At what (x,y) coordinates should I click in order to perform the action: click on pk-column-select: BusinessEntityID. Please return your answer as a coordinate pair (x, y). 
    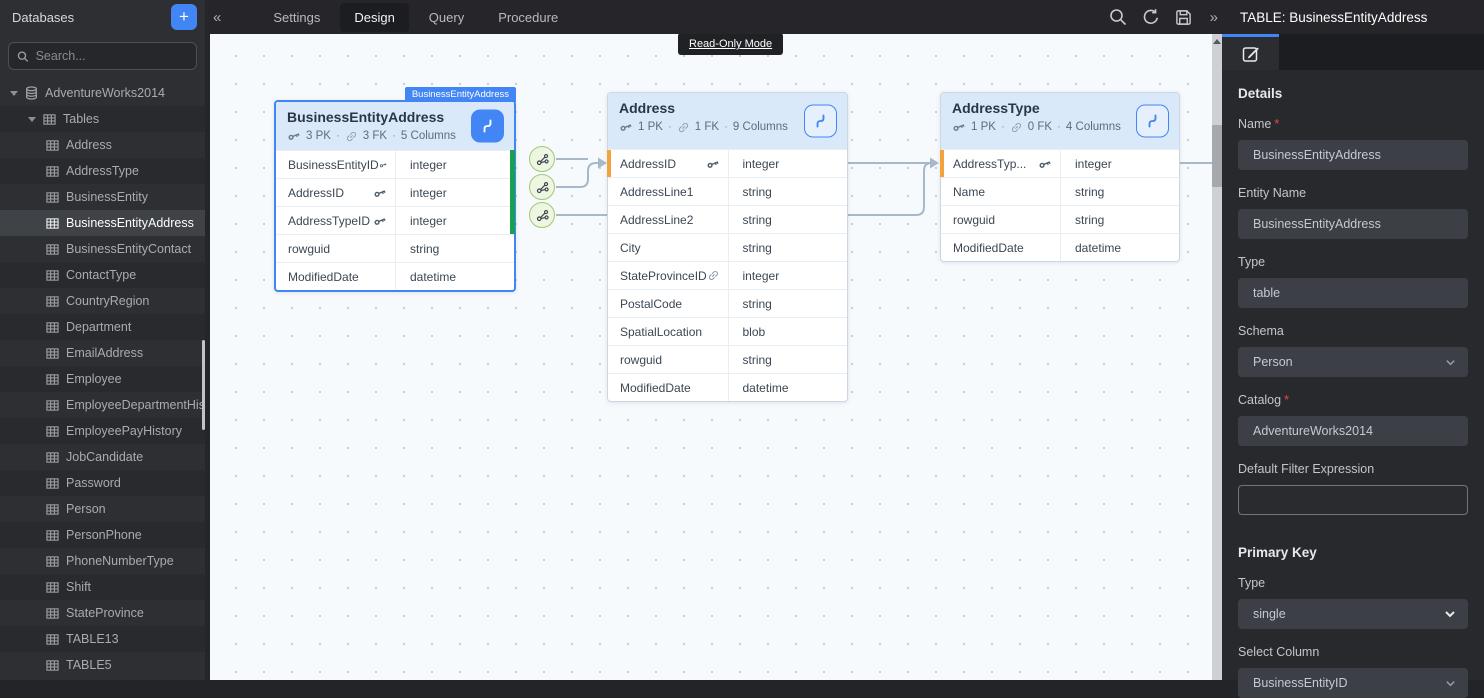
    Looking at the image, I should click on (1353, 683).